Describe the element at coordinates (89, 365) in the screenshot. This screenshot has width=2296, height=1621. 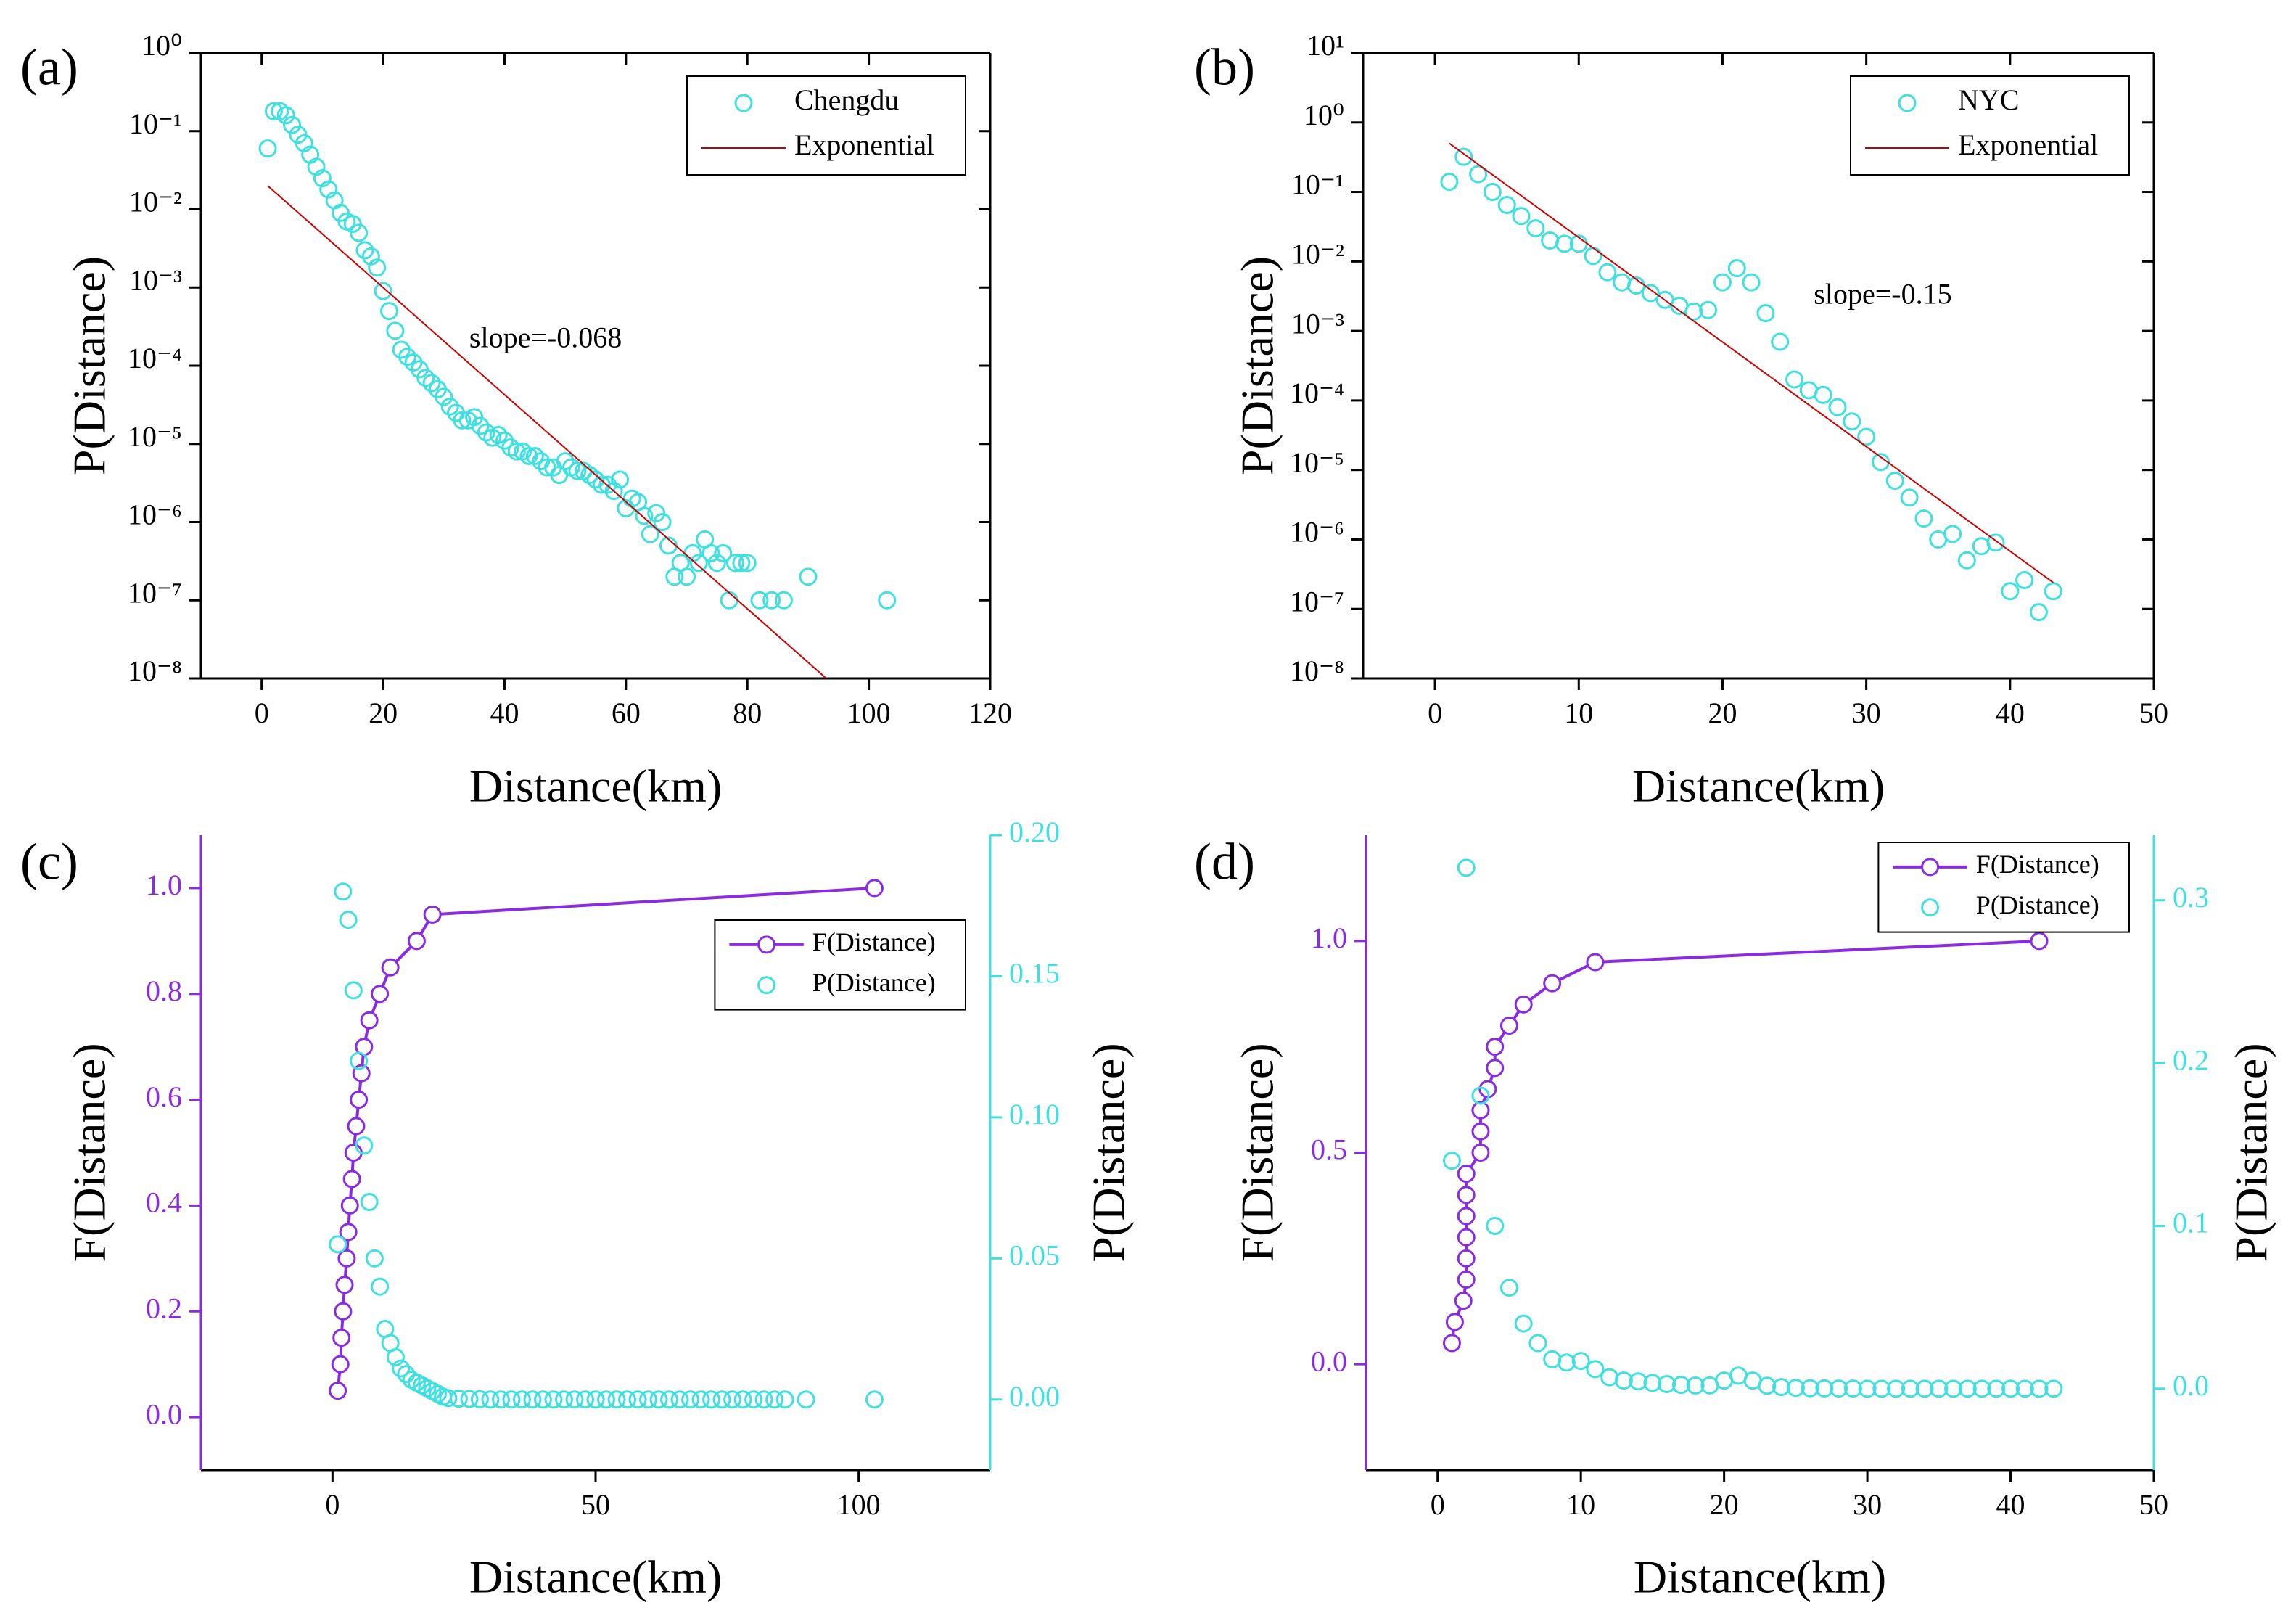
I see `y-axis-title: P(Distance)` at that location.